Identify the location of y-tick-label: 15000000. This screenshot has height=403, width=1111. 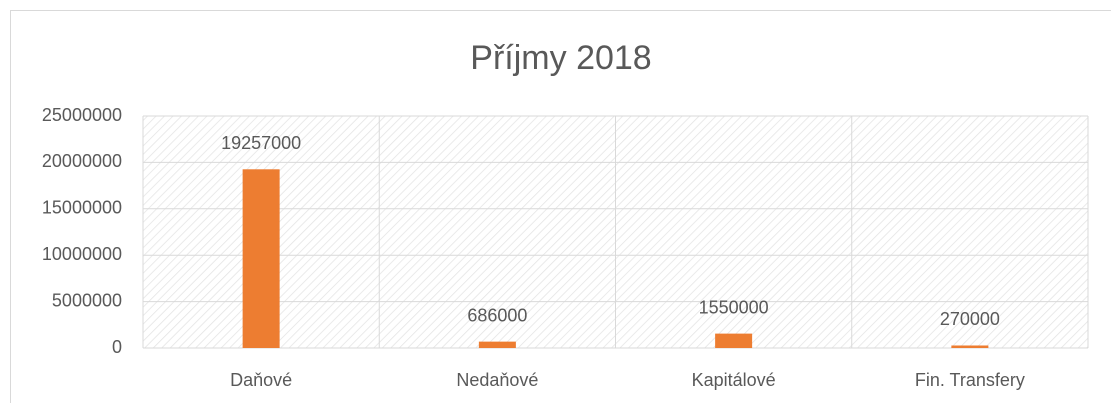
(82, 208).